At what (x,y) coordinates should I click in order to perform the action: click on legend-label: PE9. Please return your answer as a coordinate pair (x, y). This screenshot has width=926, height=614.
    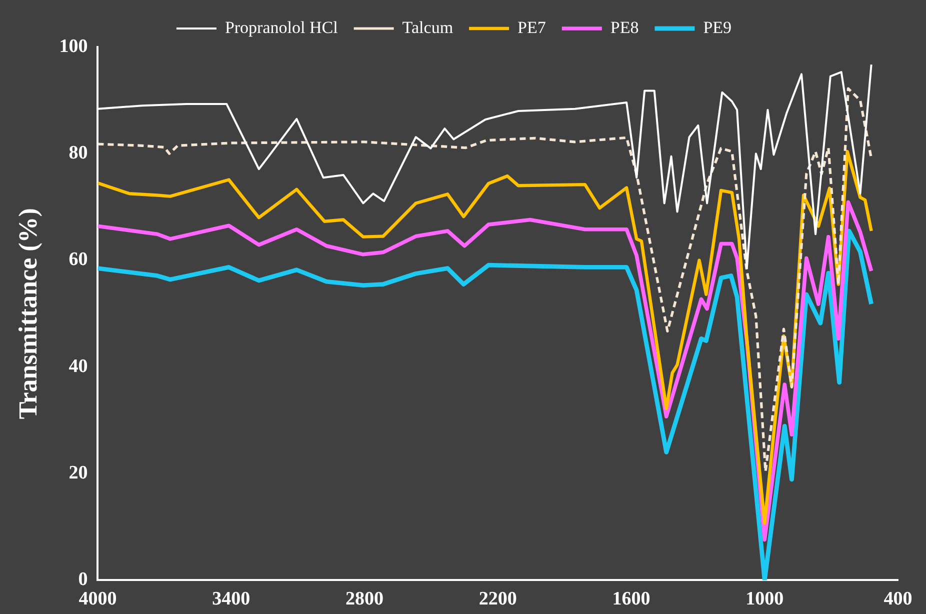
    Looking at the image, I should click on (717, 27).